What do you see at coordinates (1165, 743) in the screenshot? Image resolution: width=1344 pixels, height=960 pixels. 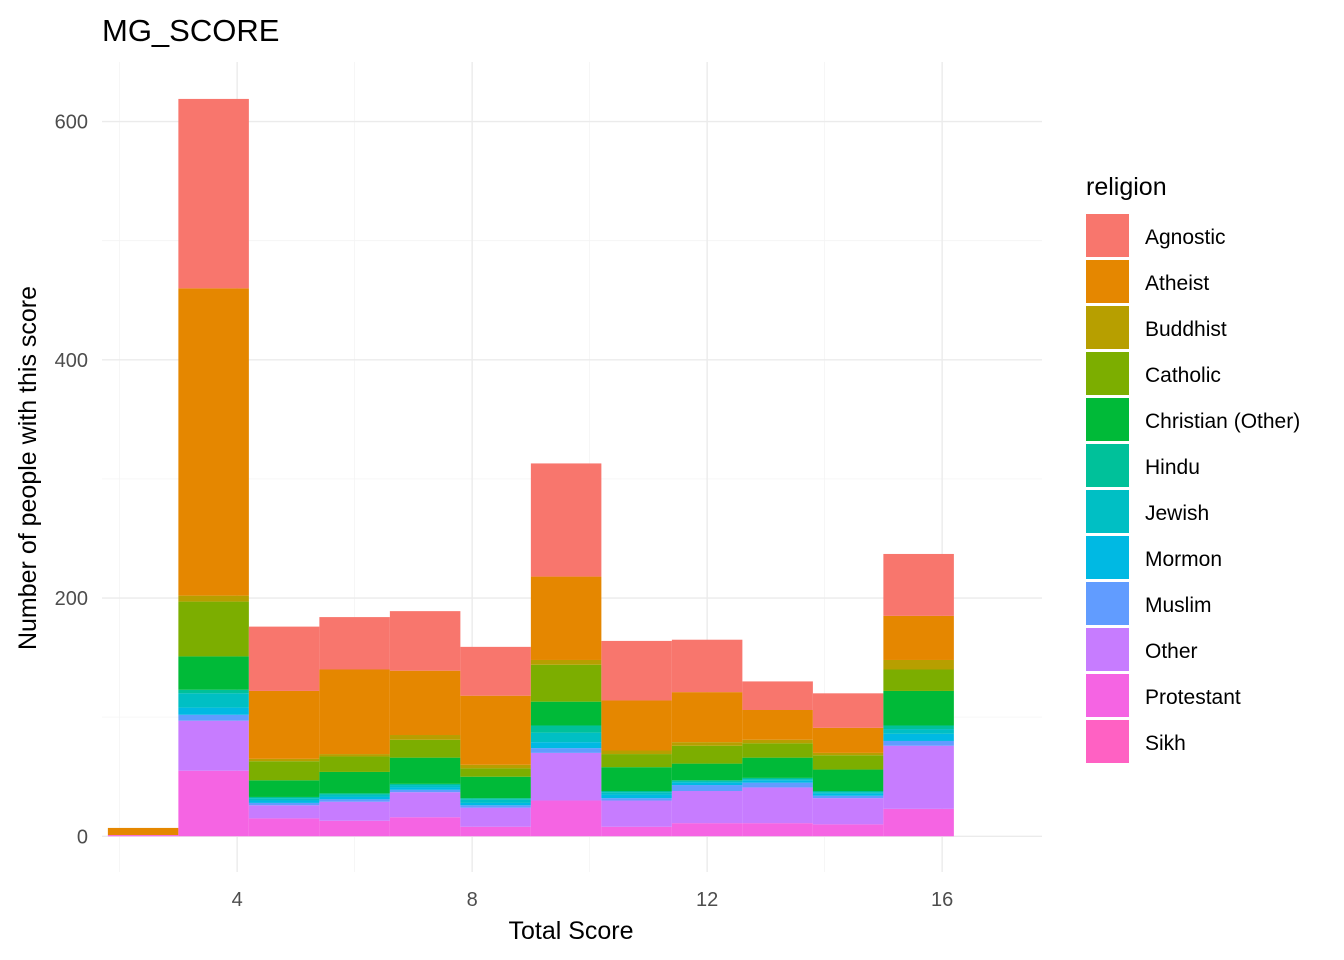 I see `legend-label: Sikh` at bounding box center [1165, 743].